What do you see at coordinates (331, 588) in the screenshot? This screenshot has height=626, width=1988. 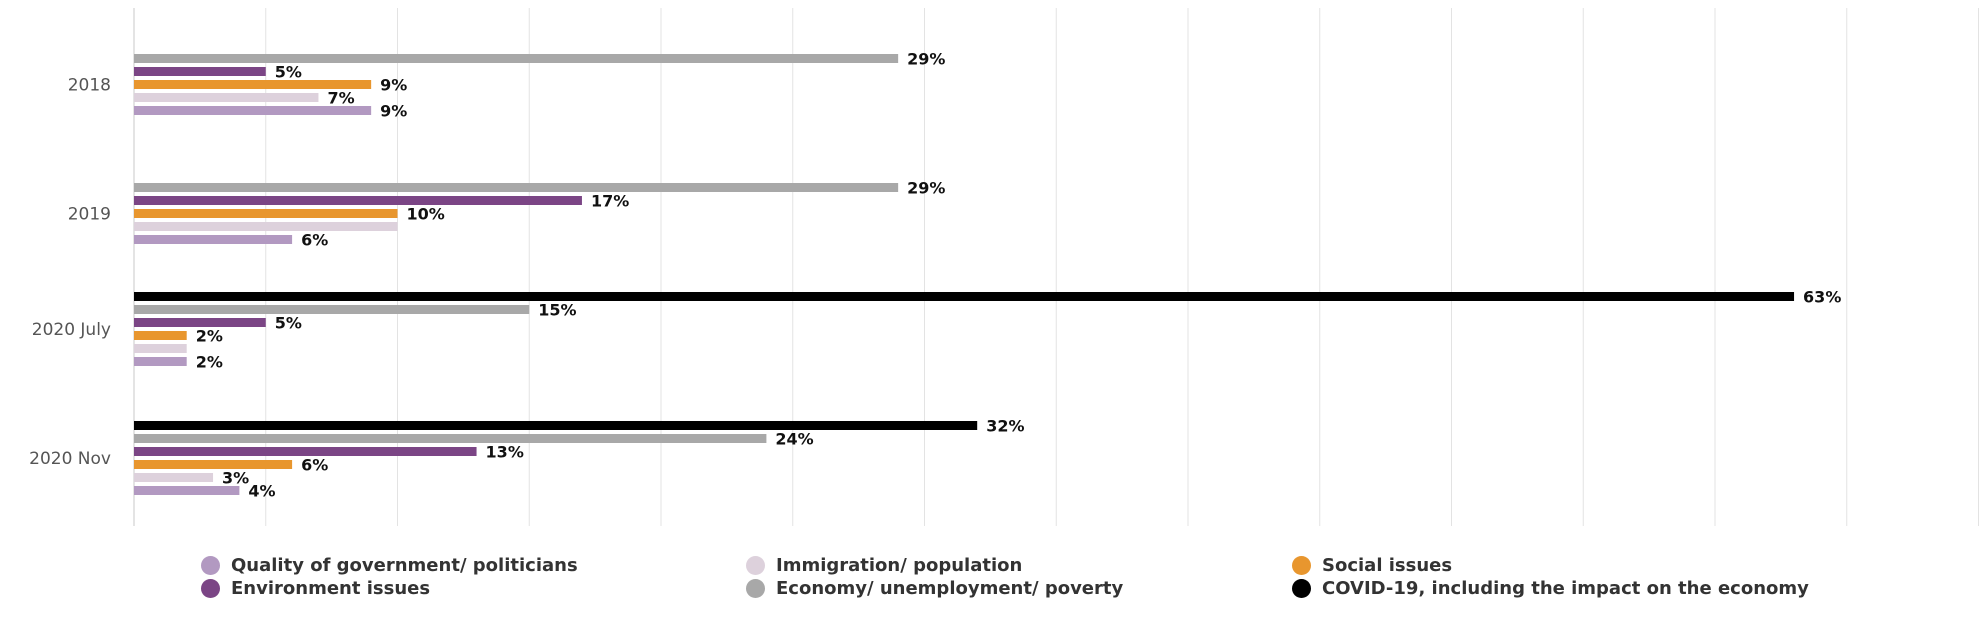 I see `legend-label: Environment issues` at bounding box center [331, 588].